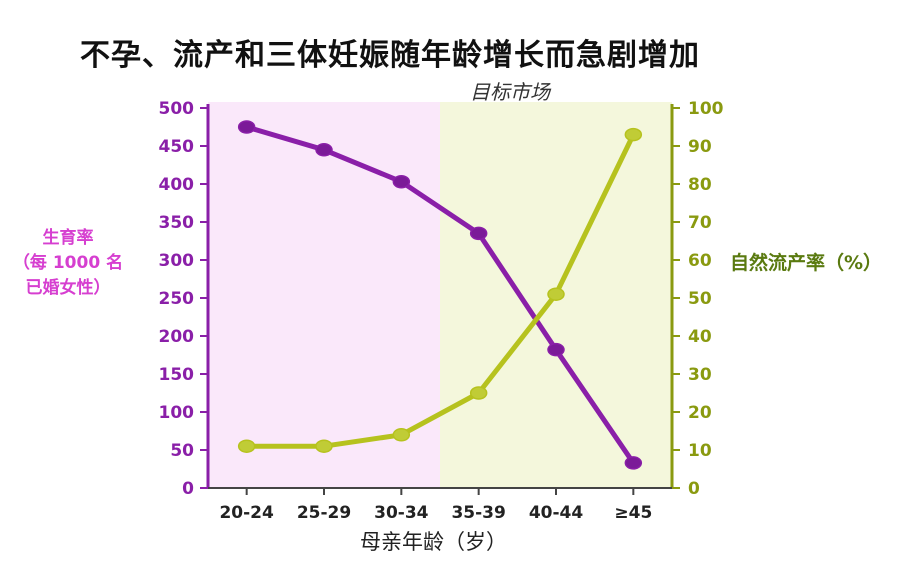 Image resolution: width=900 pixels, height=564 pixels. Describe the element at coordinates (68, 288) in the screenshot. I see `left-axis-label-line: 已婚女性）` at that location.